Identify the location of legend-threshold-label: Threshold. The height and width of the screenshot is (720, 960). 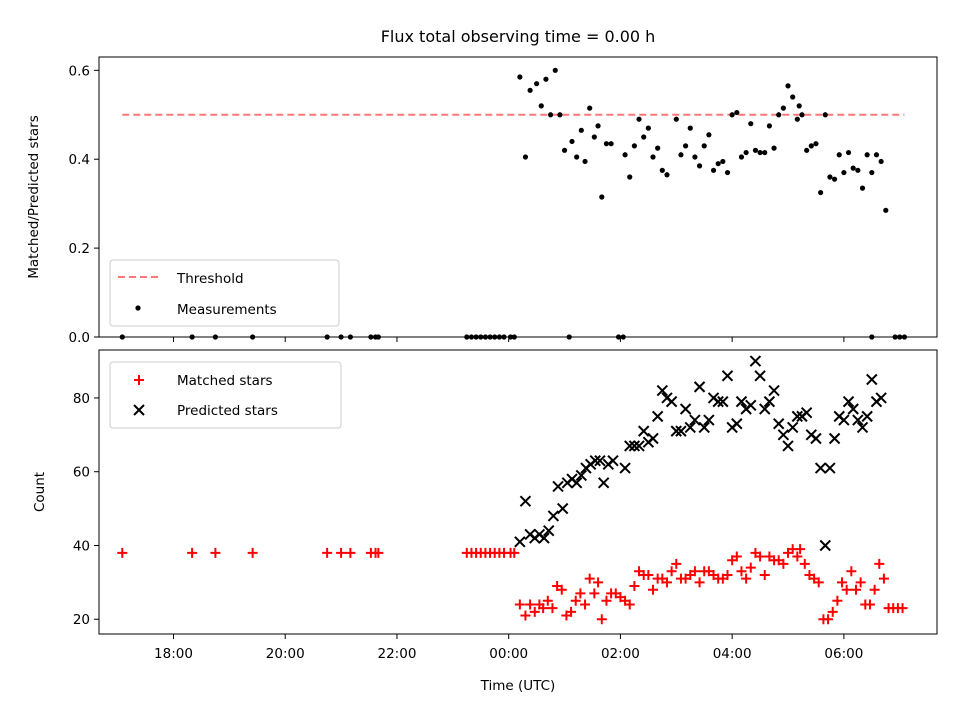
(210, 279).